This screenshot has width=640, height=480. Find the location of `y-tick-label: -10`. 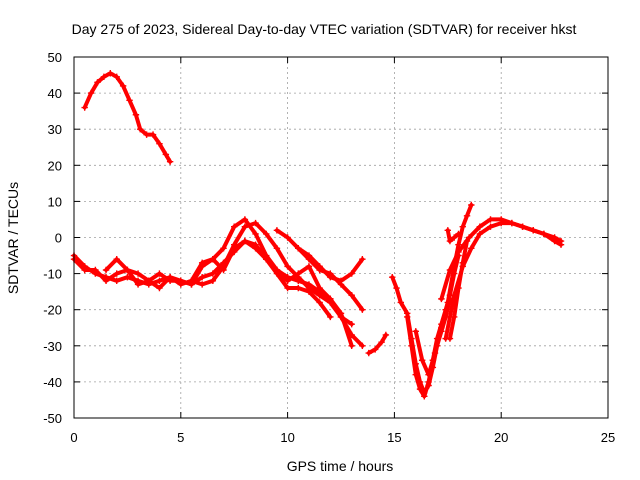

y-tick-label: -10 is located at coordinates (52, 274).